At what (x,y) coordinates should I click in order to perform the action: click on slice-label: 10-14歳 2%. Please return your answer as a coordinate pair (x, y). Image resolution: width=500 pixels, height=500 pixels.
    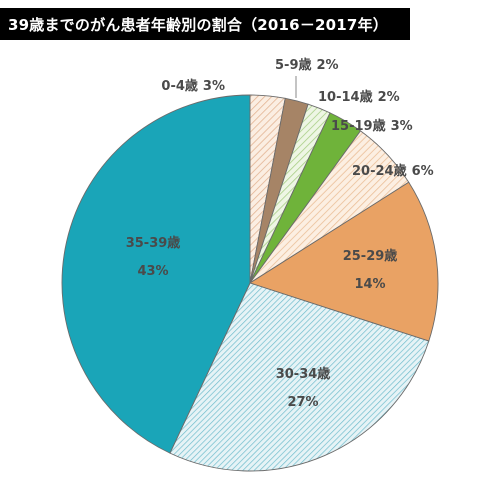
    Looking at the image, I should click on (359, 97).